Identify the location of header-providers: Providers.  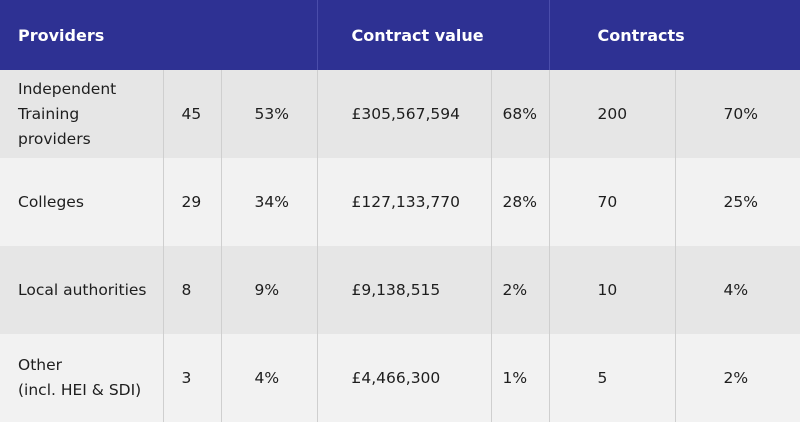
(159, 35).